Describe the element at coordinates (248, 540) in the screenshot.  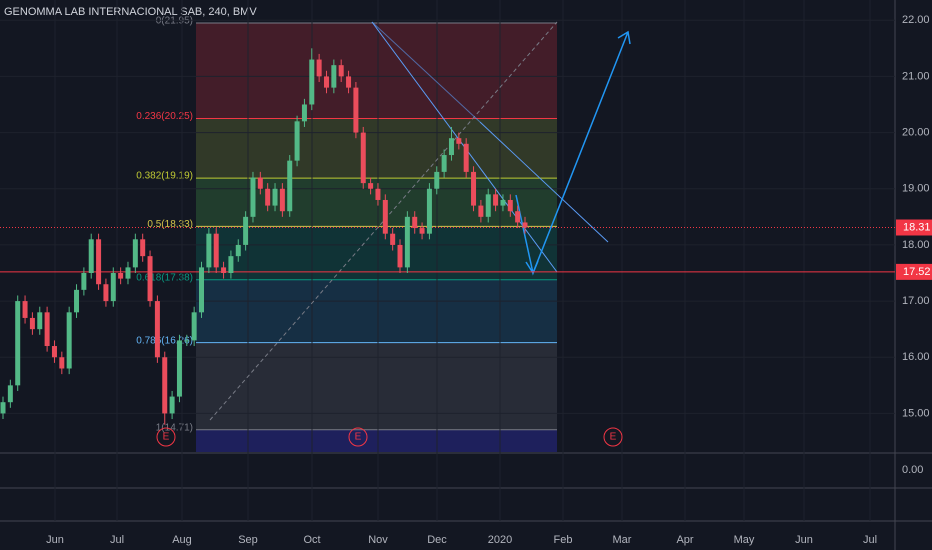
I see `x-tick-label: Sep` at that location.